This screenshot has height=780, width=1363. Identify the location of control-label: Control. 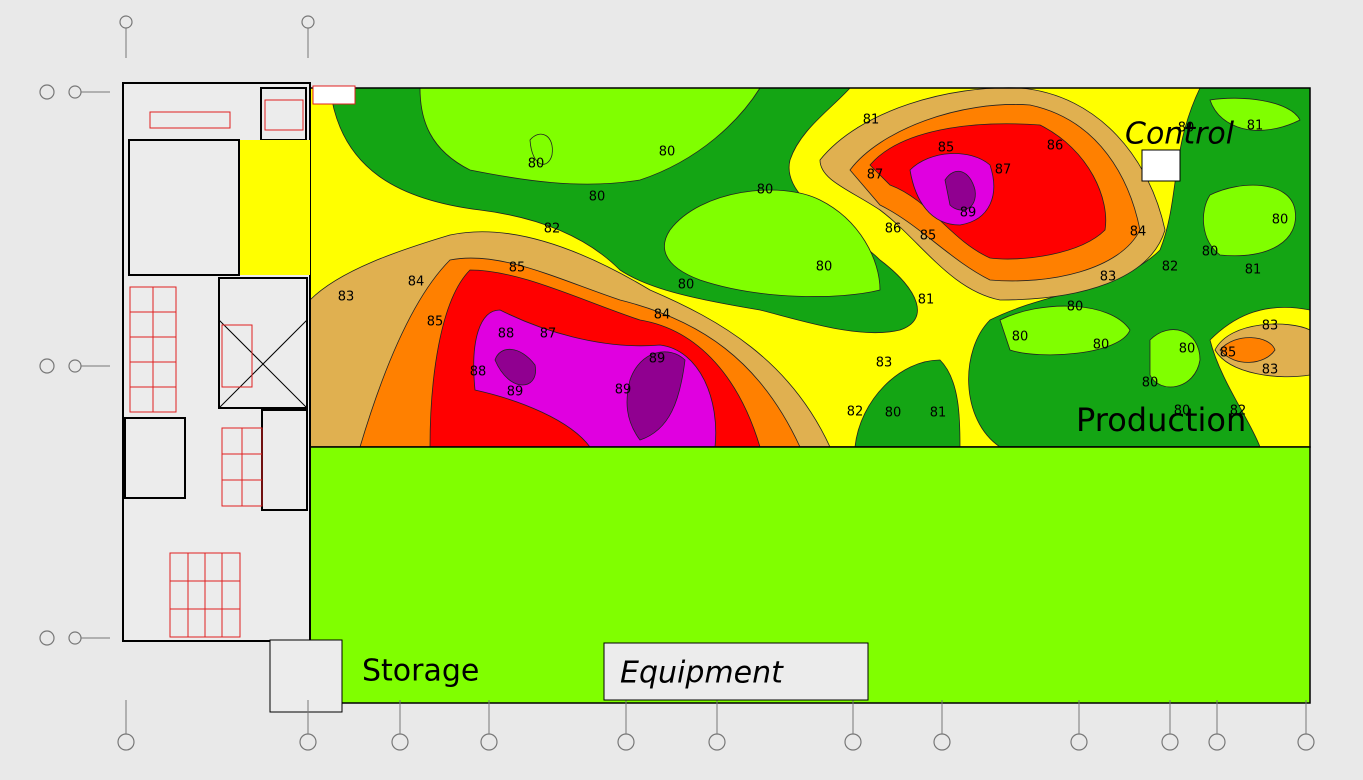
(1180, 134).